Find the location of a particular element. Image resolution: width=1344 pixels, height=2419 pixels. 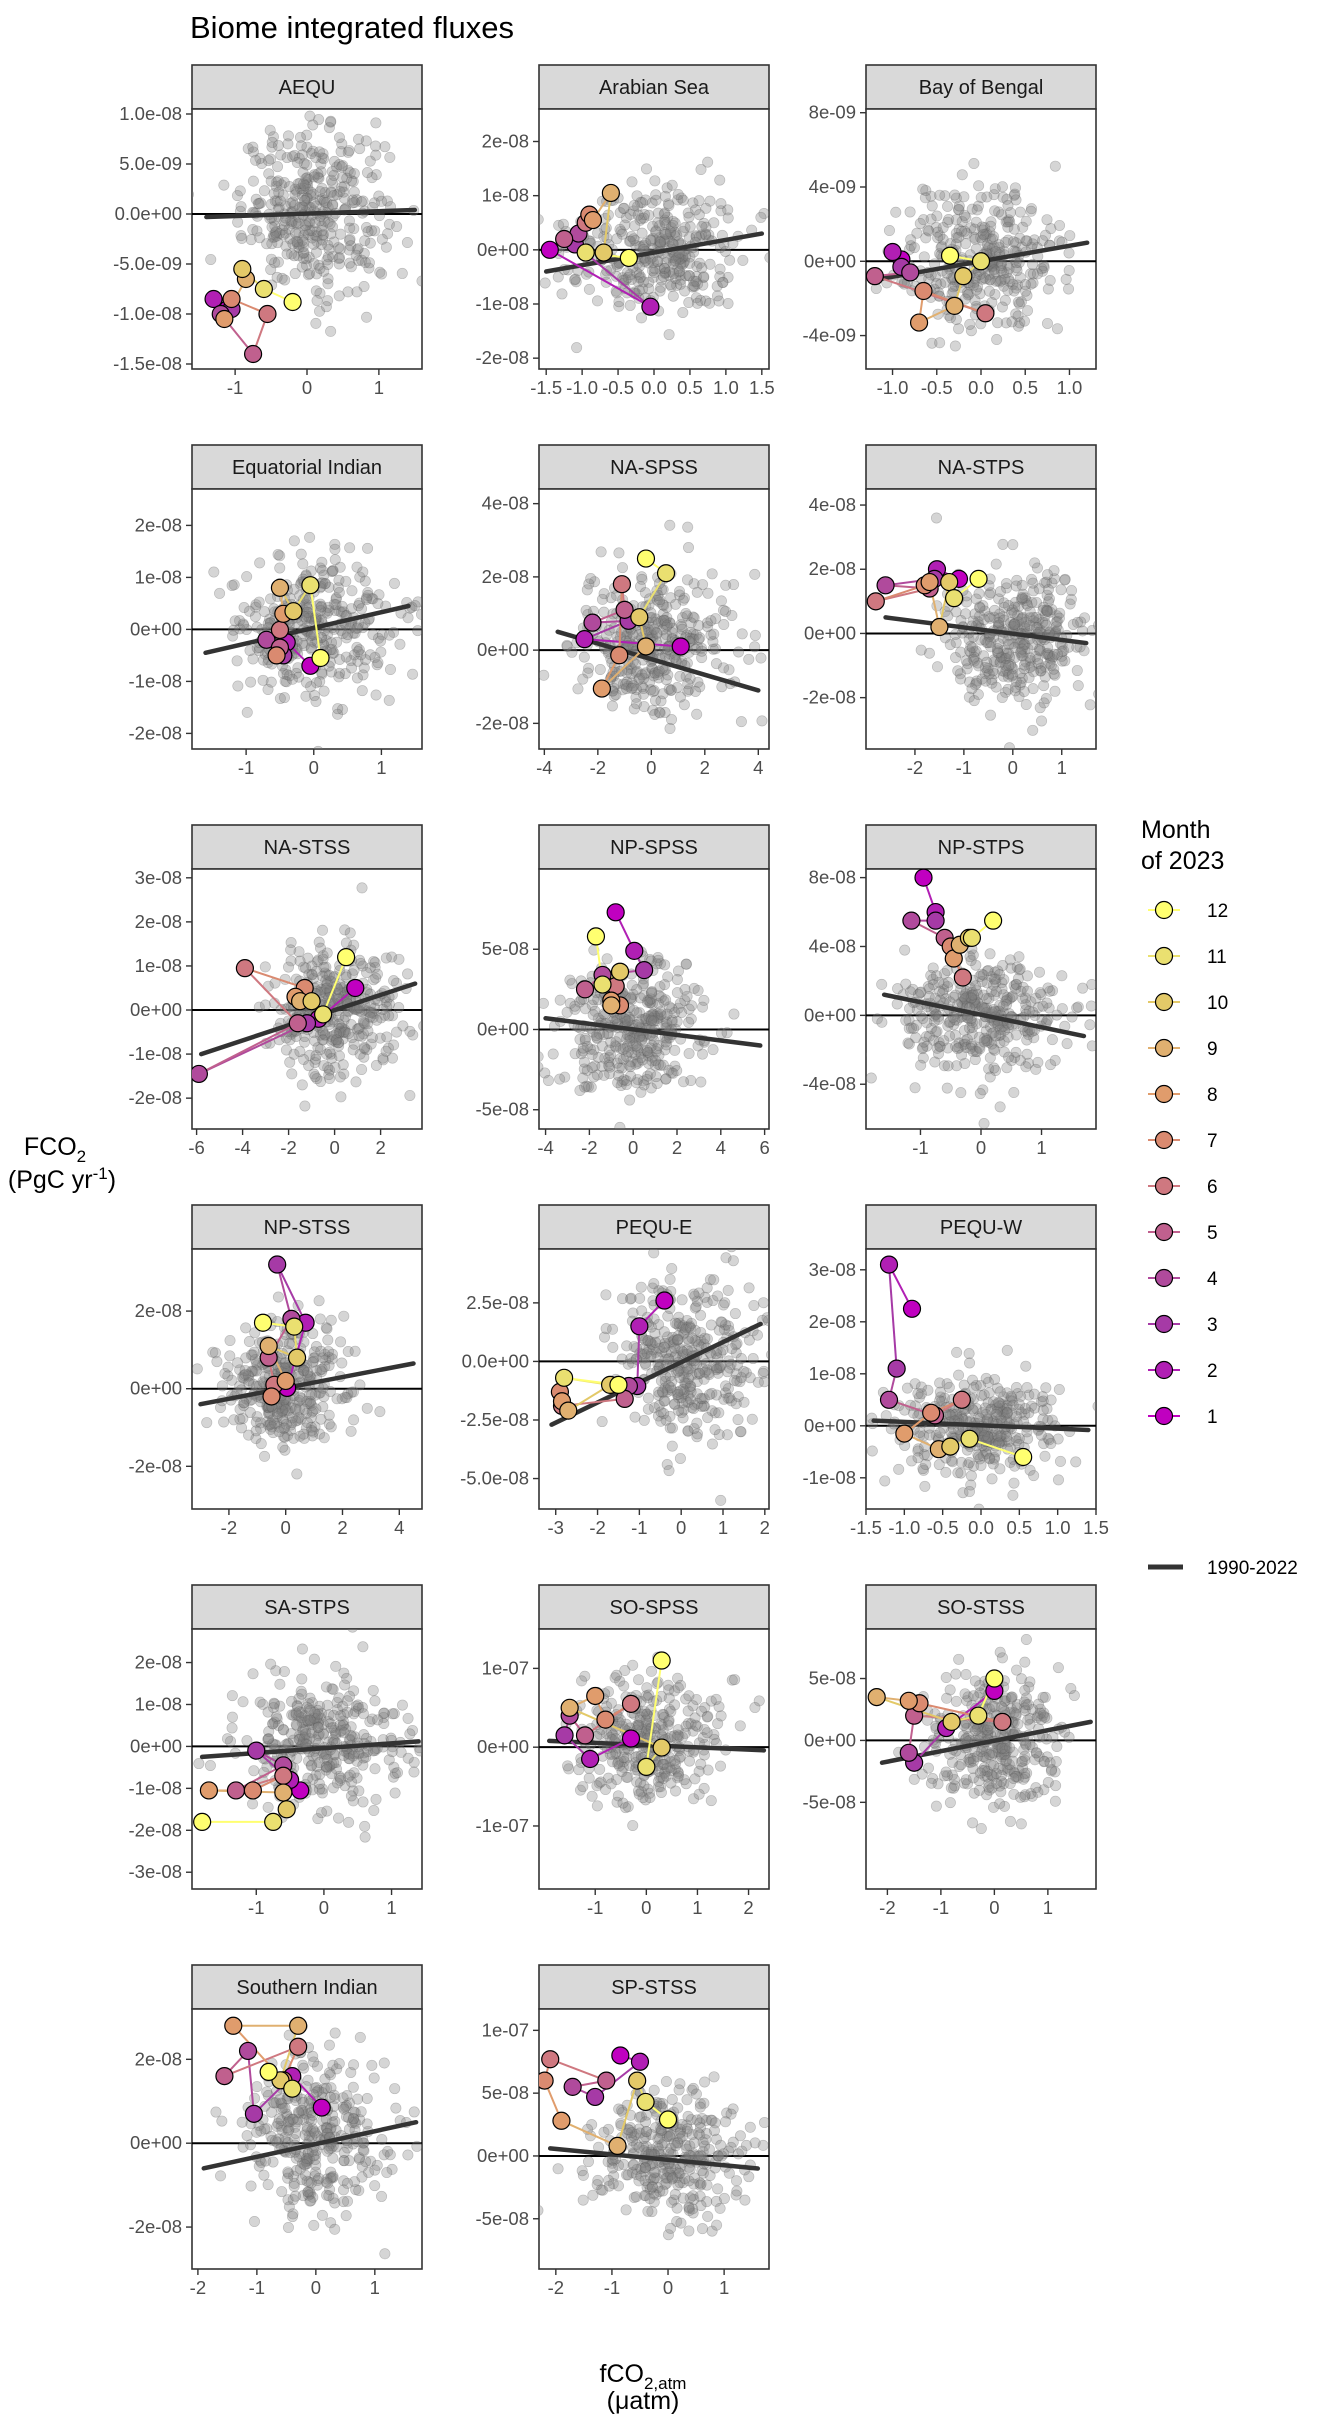

y-tick-label: -2e-08 is located at coordinates (829, 697).